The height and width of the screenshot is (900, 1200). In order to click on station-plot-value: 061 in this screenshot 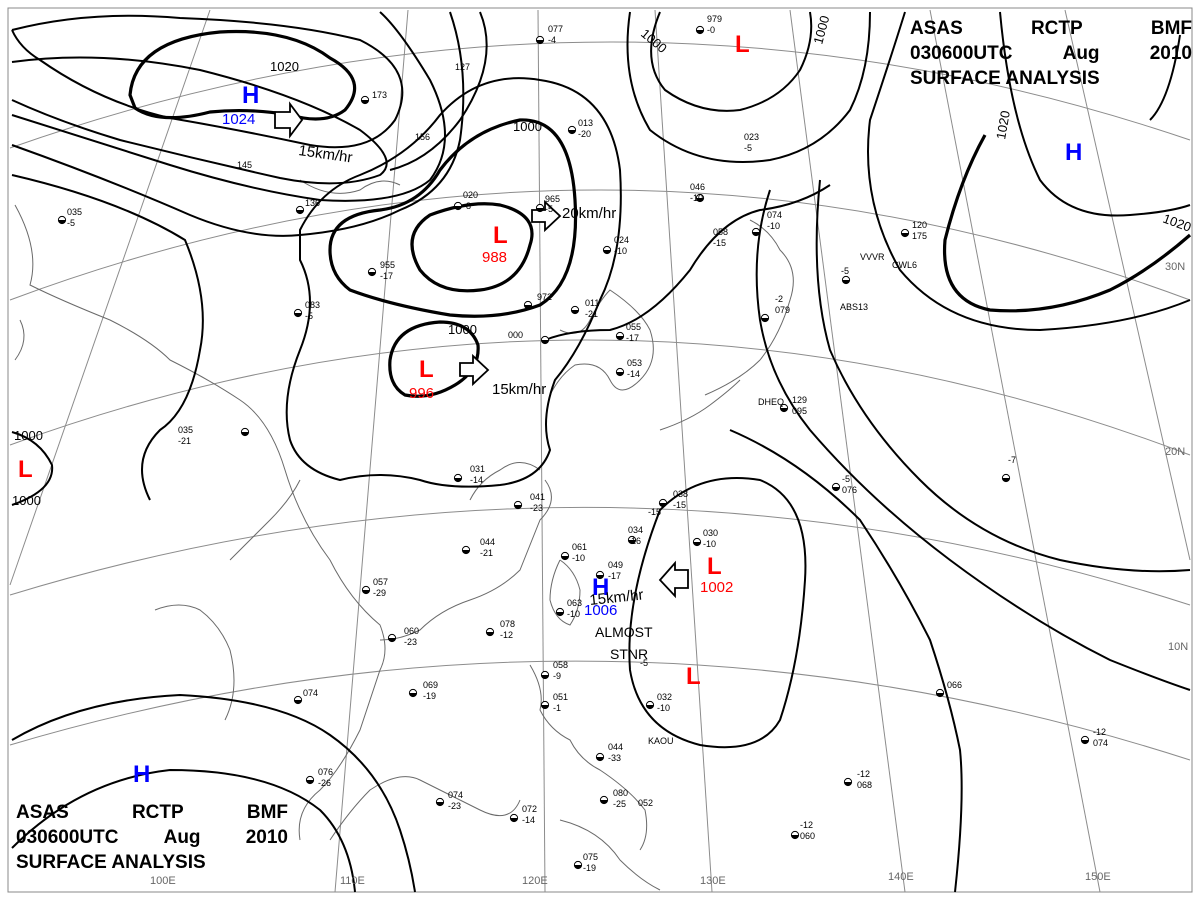, I will do `click(579, 547)`.